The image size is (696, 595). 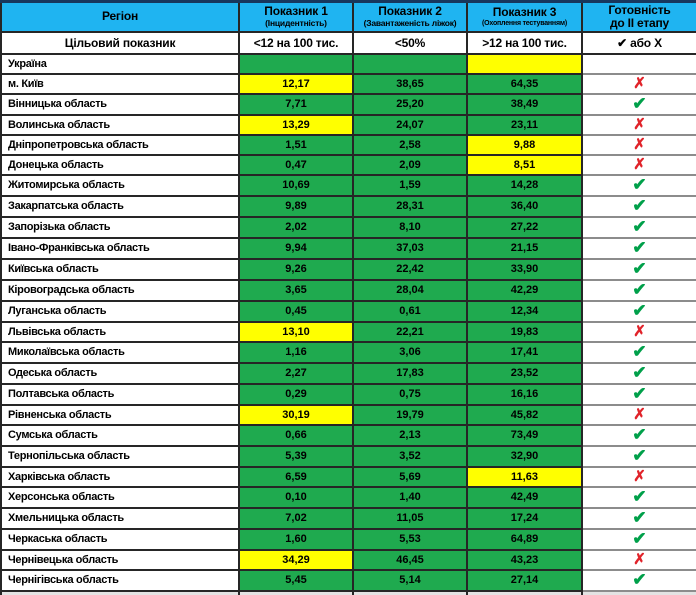 What do you see at coordinates (296, 16) in the screenshot?
I see `column-header-indicator-1: Показник 1 (Інцидентність)` at bounding box center [296, 16].